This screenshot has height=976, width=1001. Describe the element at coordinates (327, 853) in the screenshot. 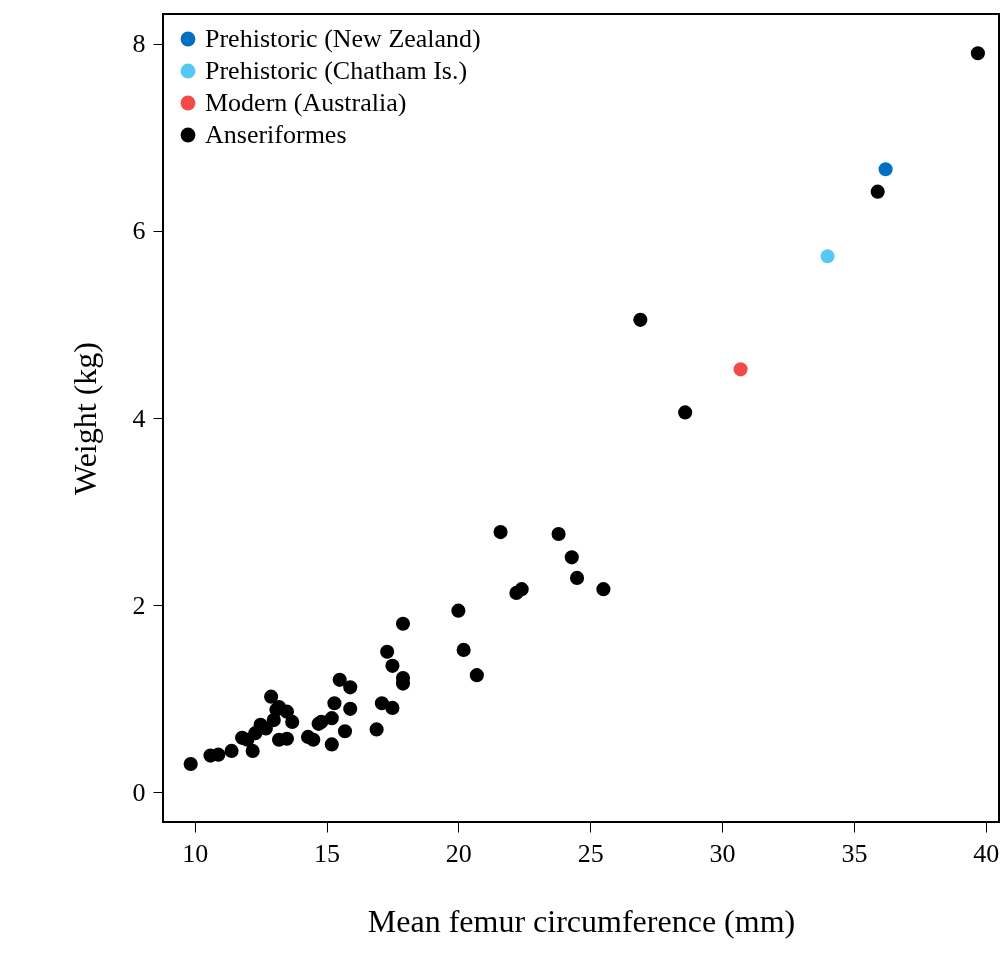

I see `x-tick-label: 15` at that location.